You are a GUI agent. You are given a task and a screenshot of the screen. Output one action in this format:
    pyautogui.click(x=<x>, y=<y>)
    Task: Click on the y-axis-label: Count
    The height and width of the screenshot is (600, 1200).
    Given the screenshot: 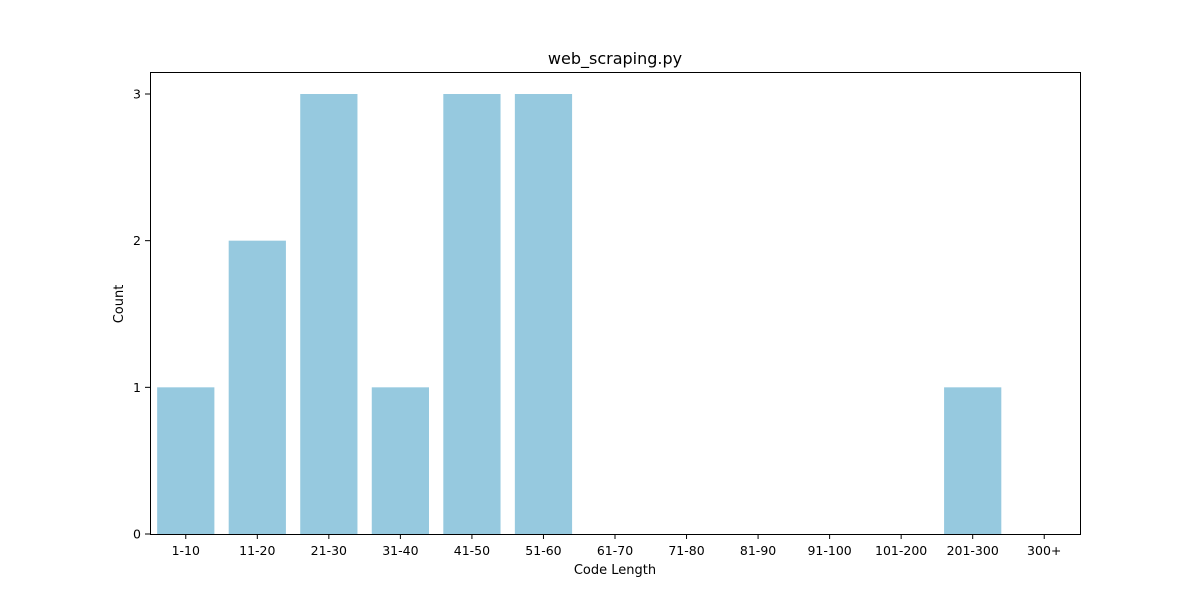 What is the action you would take?
    pyautogui.click(x=119, y=304)
    